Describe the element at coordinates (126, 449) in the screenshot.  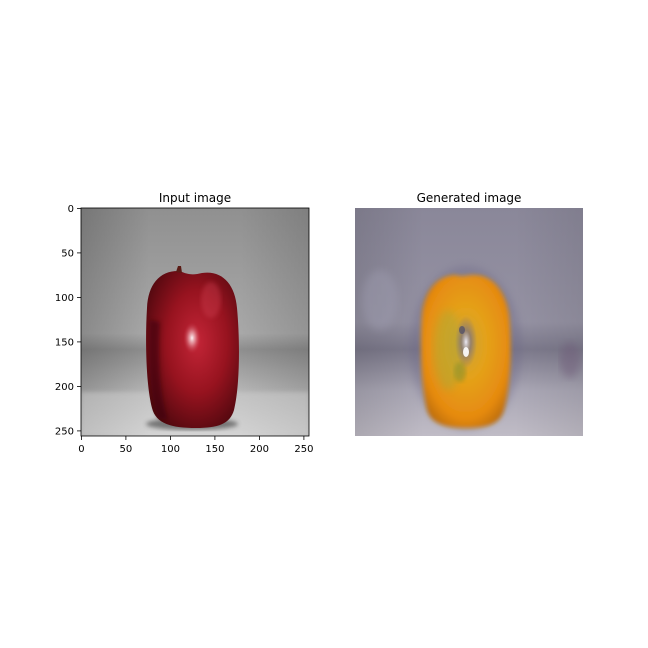
I see `x-tick-label: 50` at that location.